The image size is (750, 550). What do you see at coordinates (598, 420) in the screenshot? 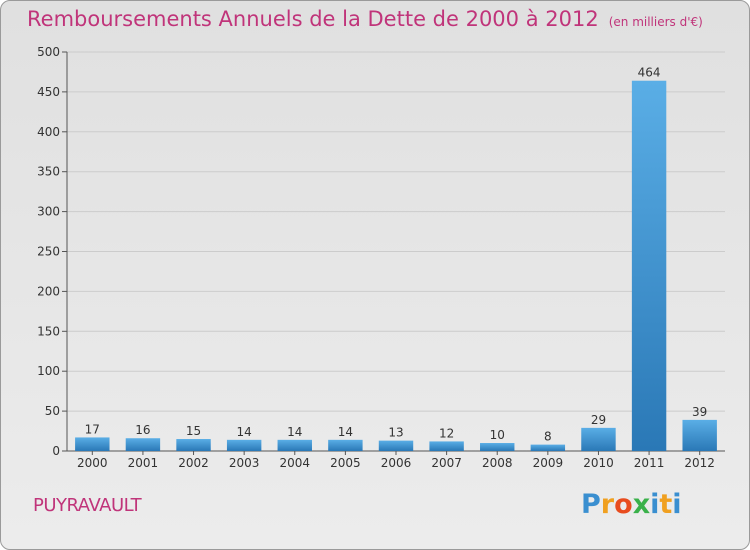
I see `data-label-2010: 29` at bounding box center [598, 420].